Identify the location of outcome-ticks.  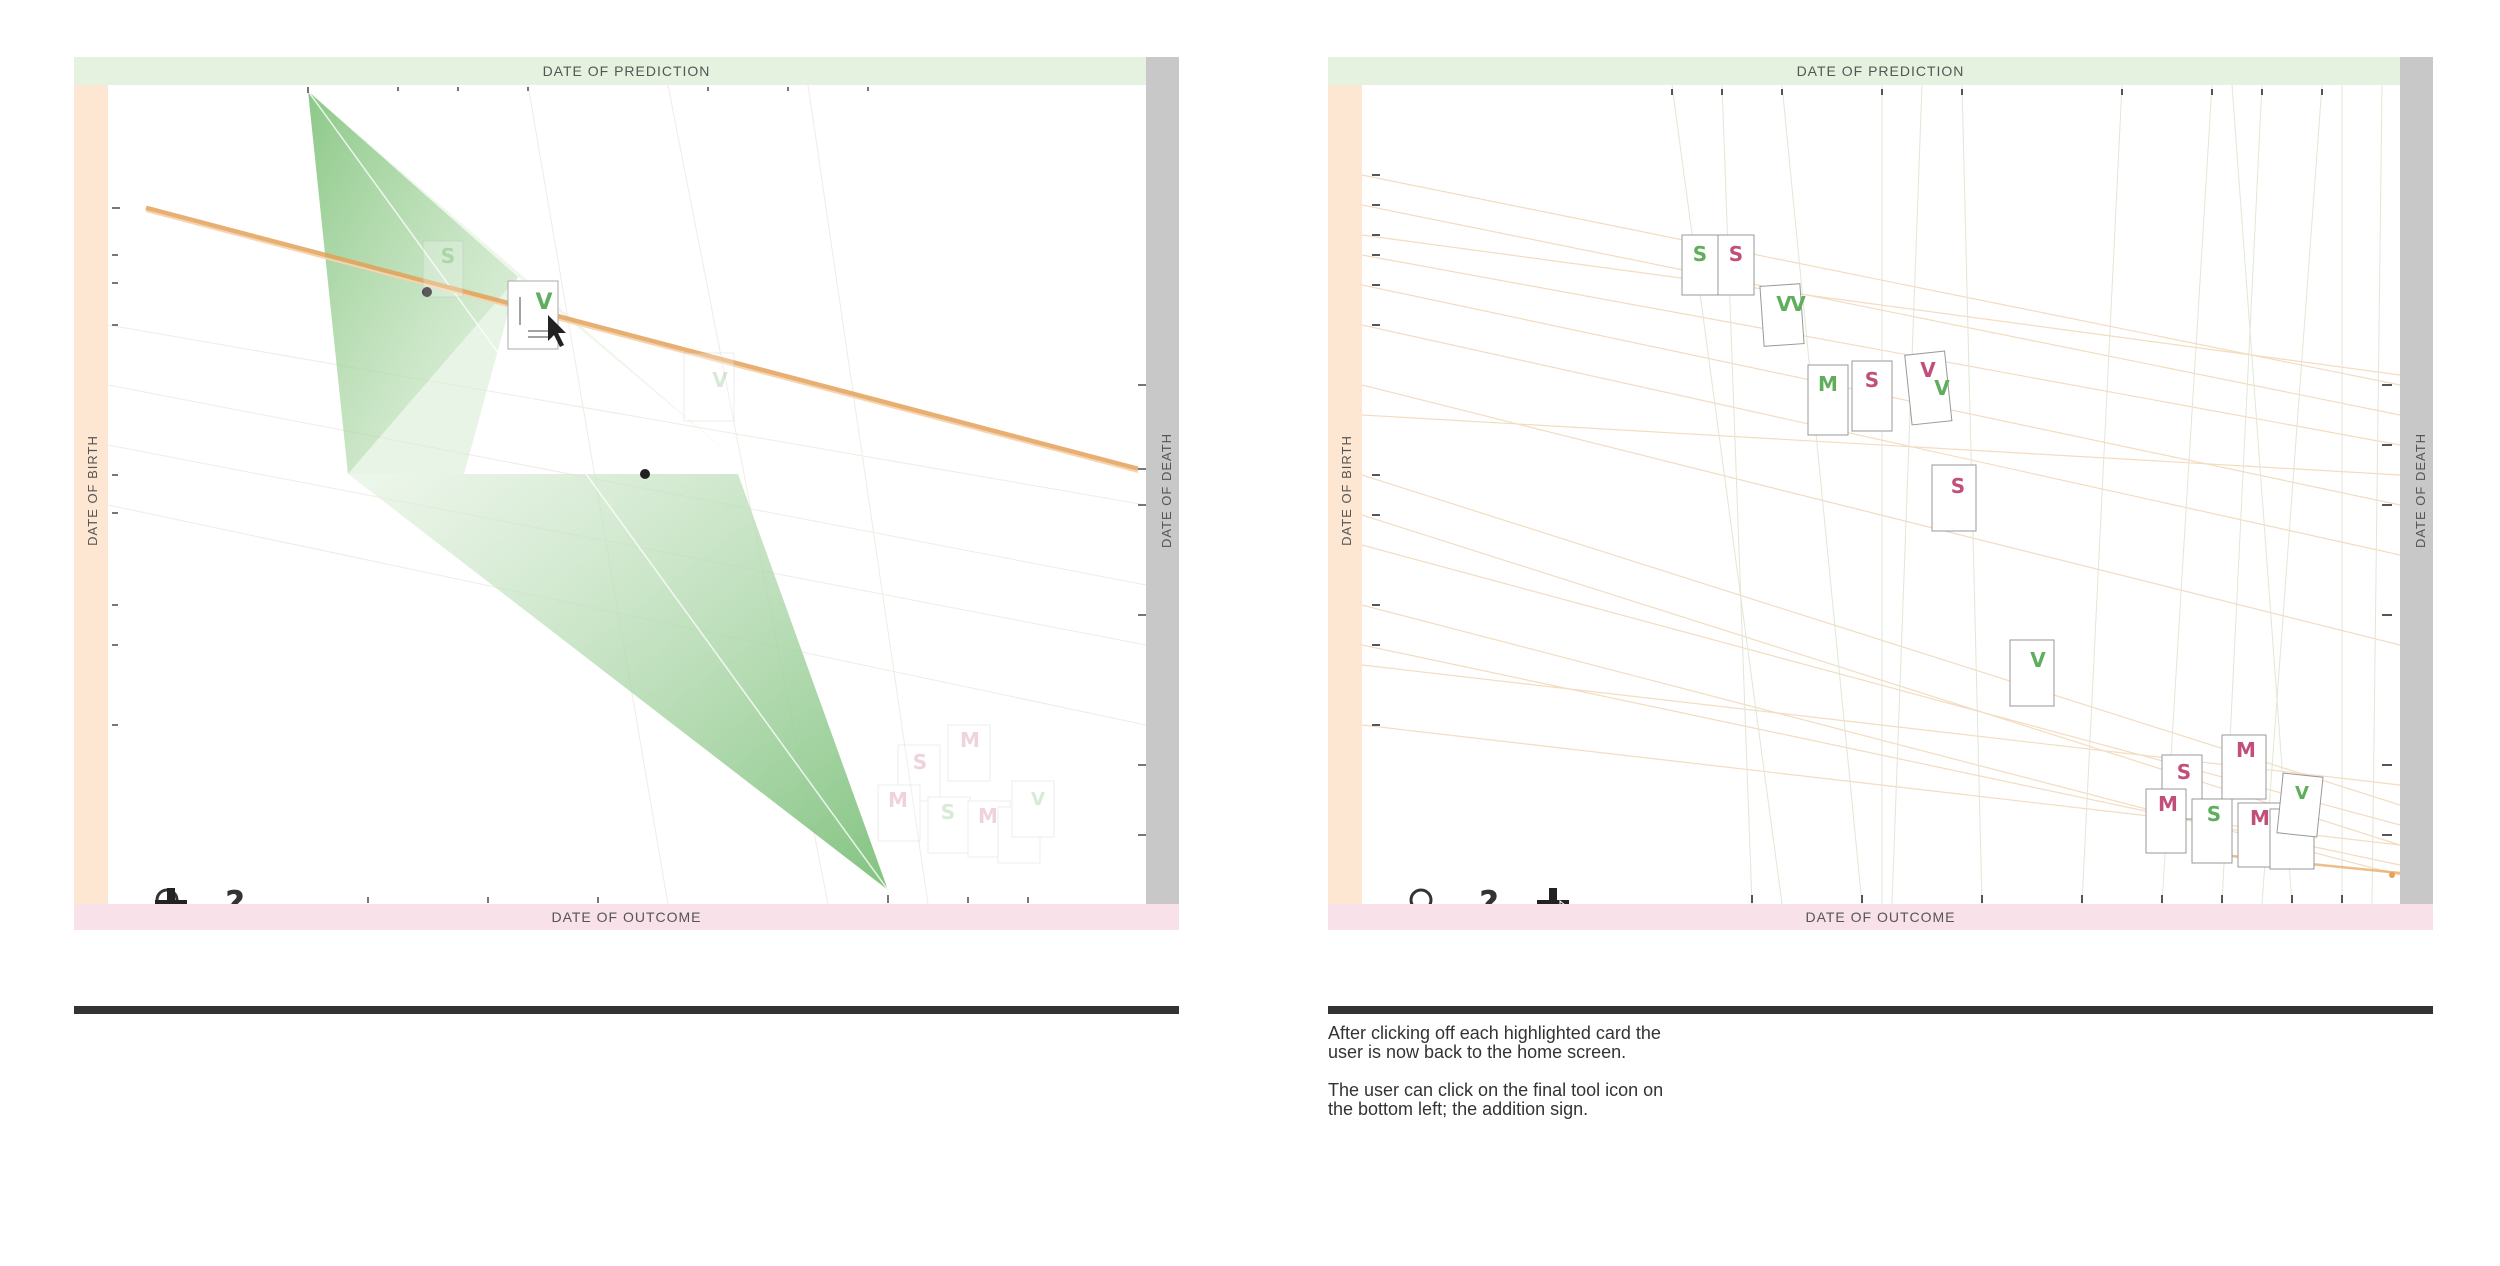
(698, 899).